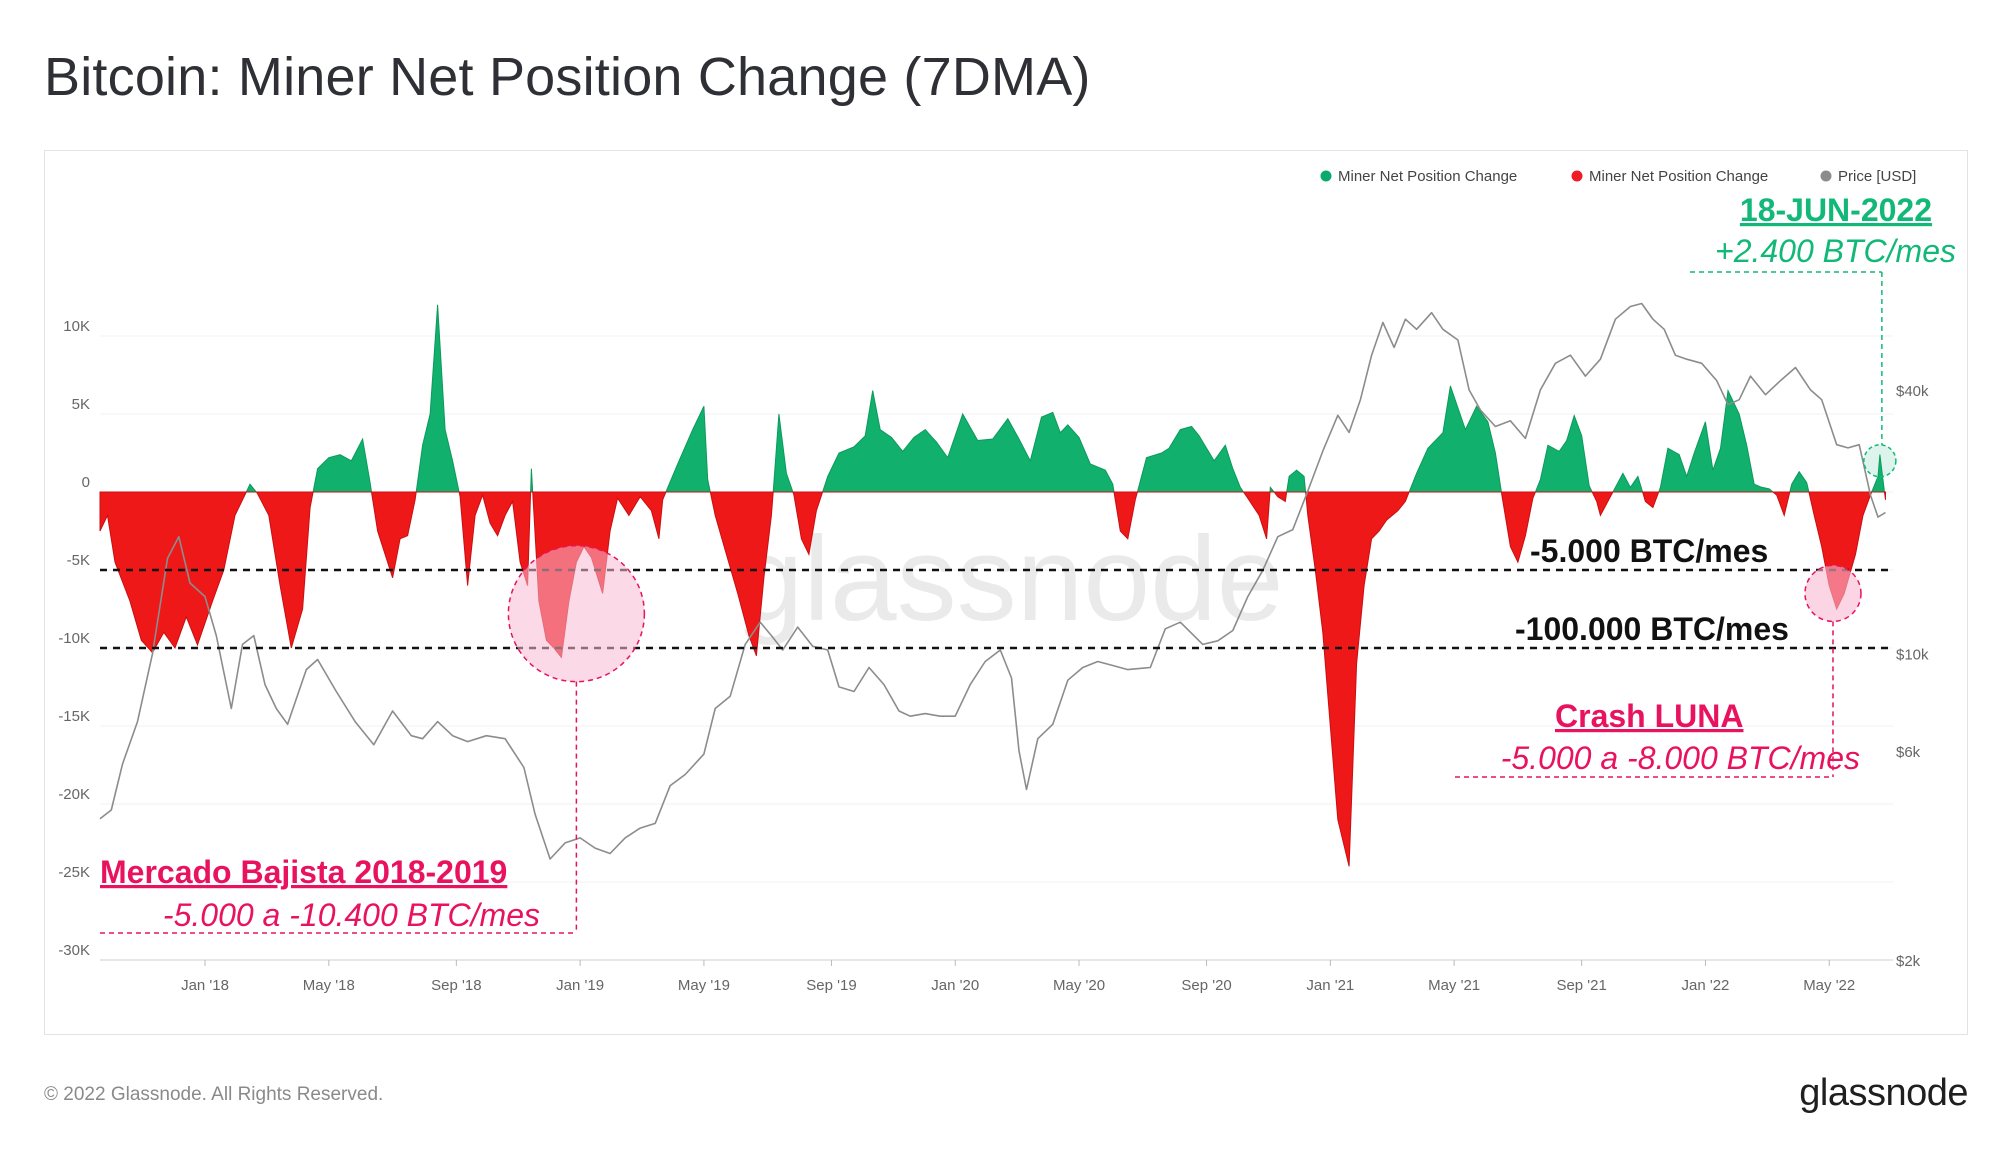  Describe the element at coordinates (86, 482) in the screenshot. I see `y-left-tick-label: 0` at that location.